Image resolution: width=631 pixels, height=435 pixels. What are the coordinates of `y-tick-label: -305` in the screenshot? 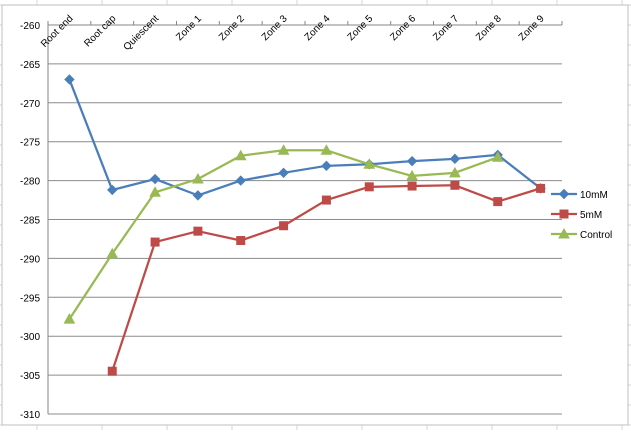 It's located at (30, 376).